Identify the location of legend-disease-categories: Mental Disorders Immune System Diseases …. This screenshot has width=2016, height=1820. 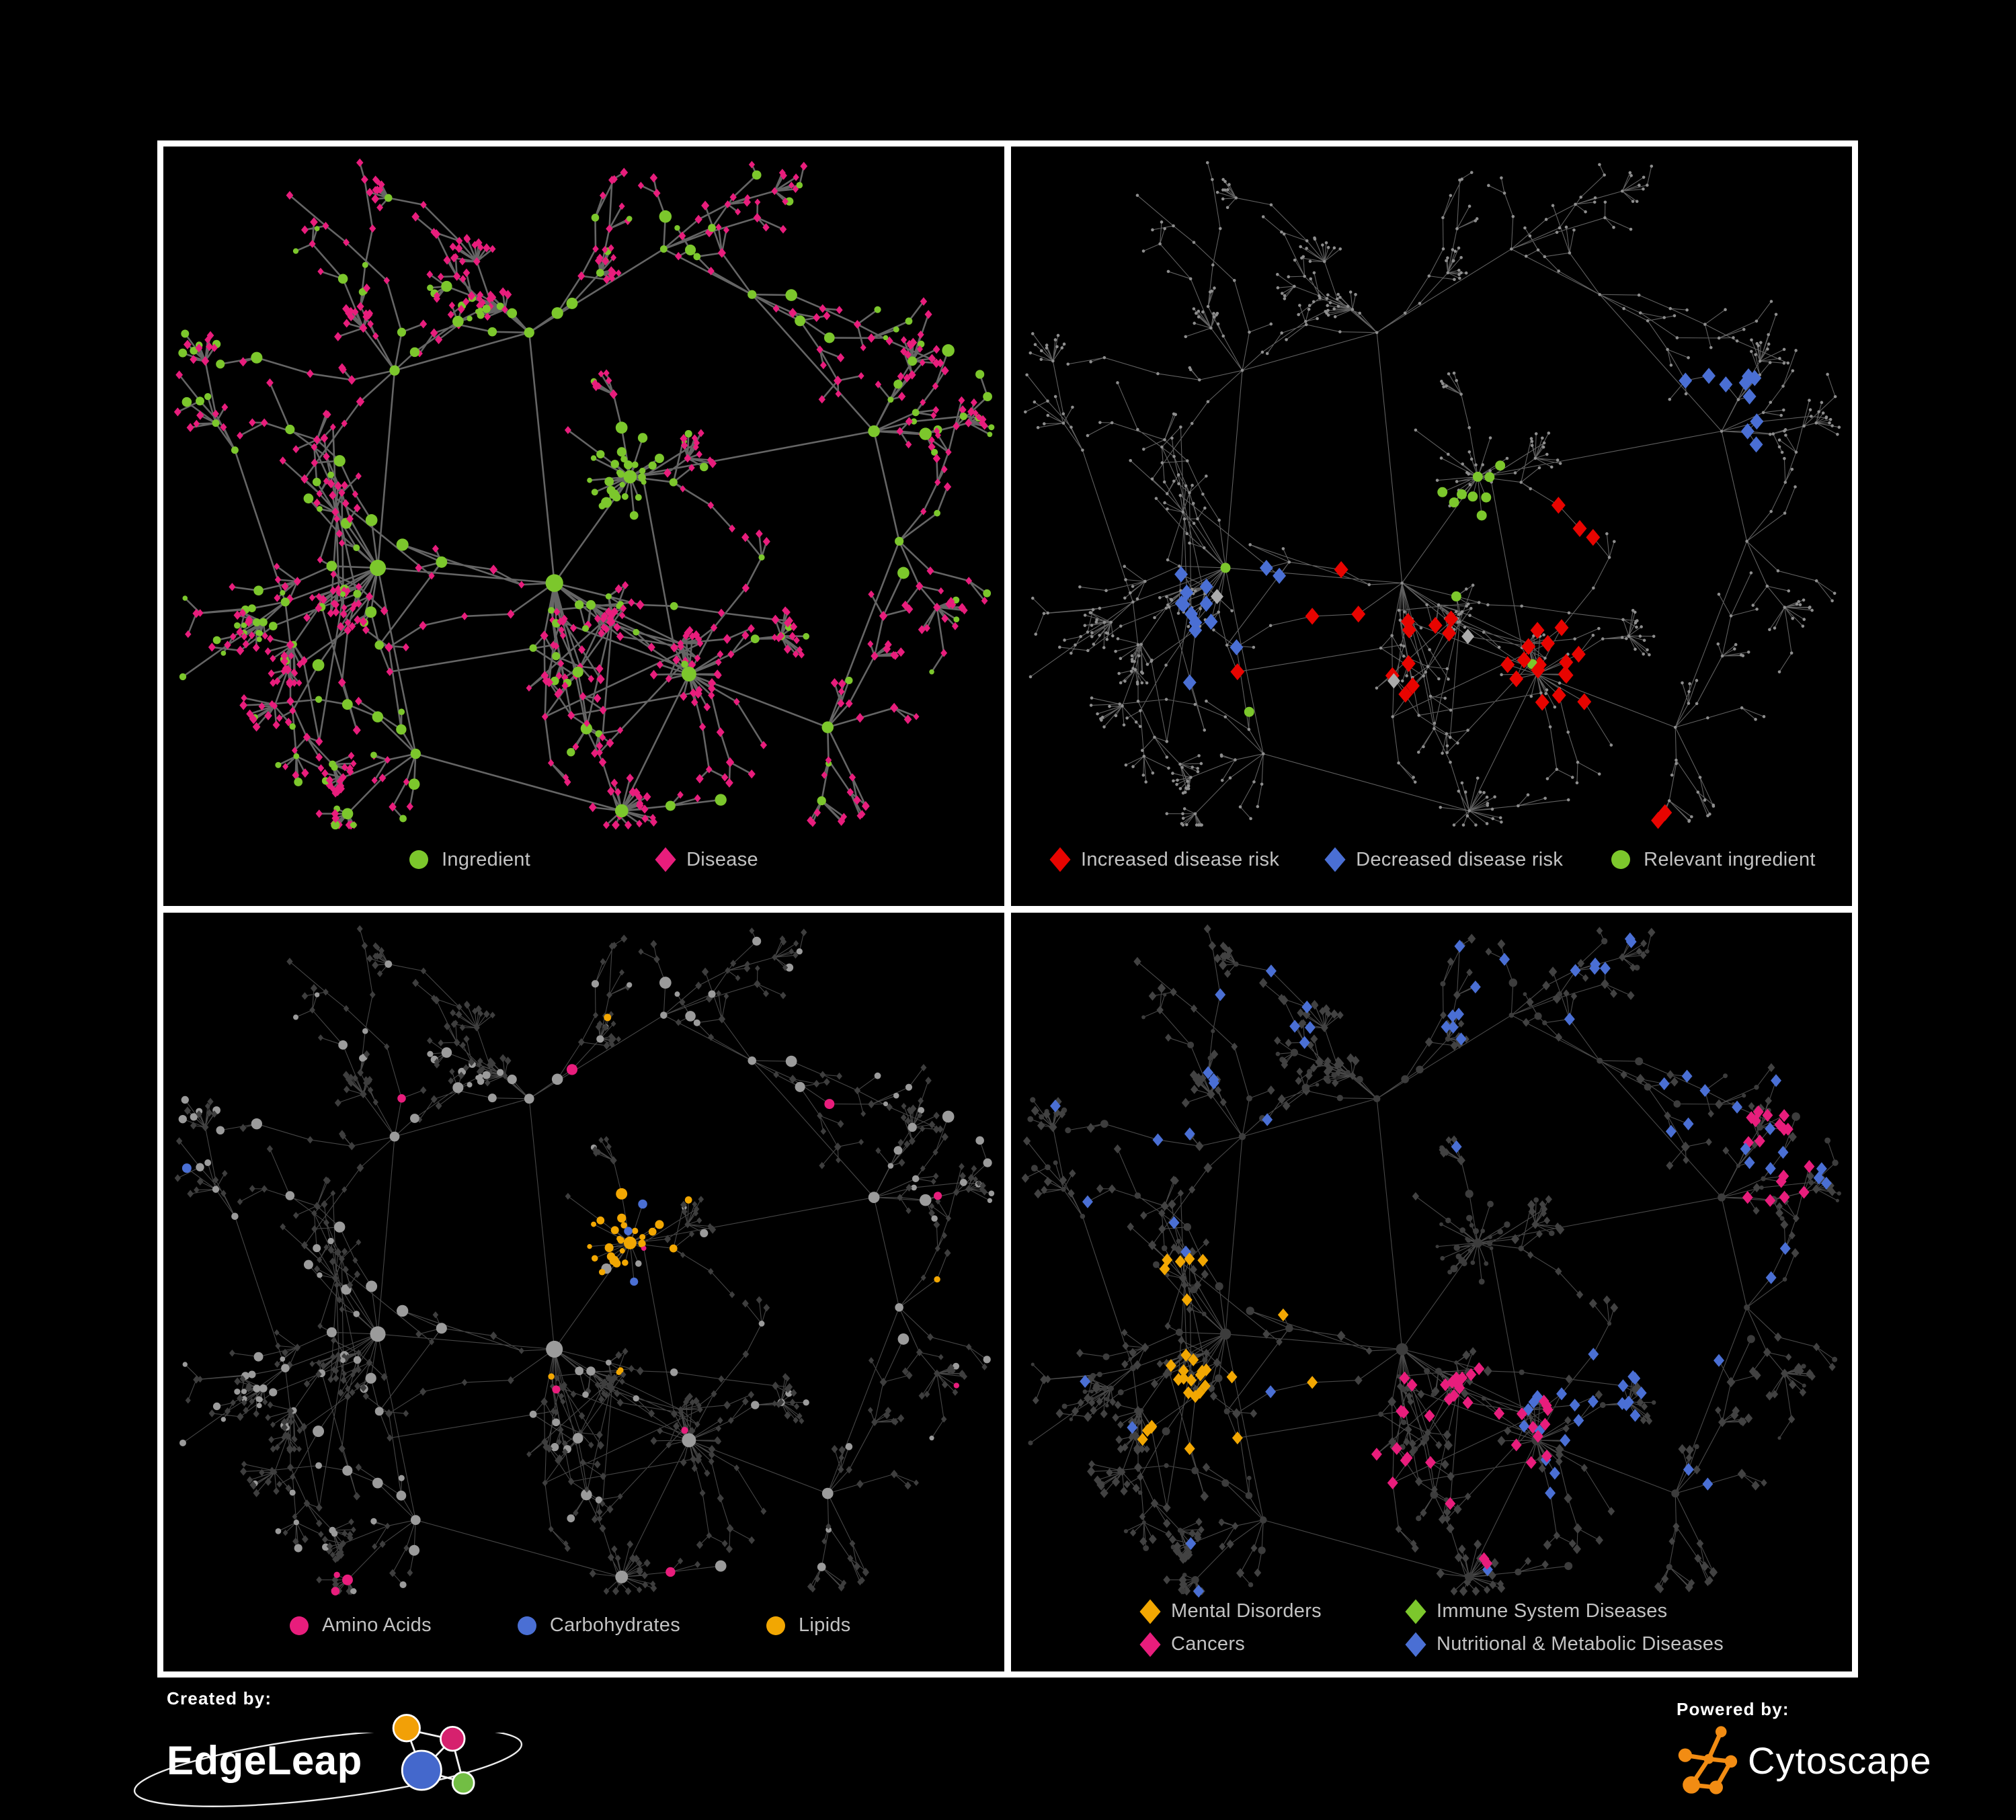
(1431, 1628).